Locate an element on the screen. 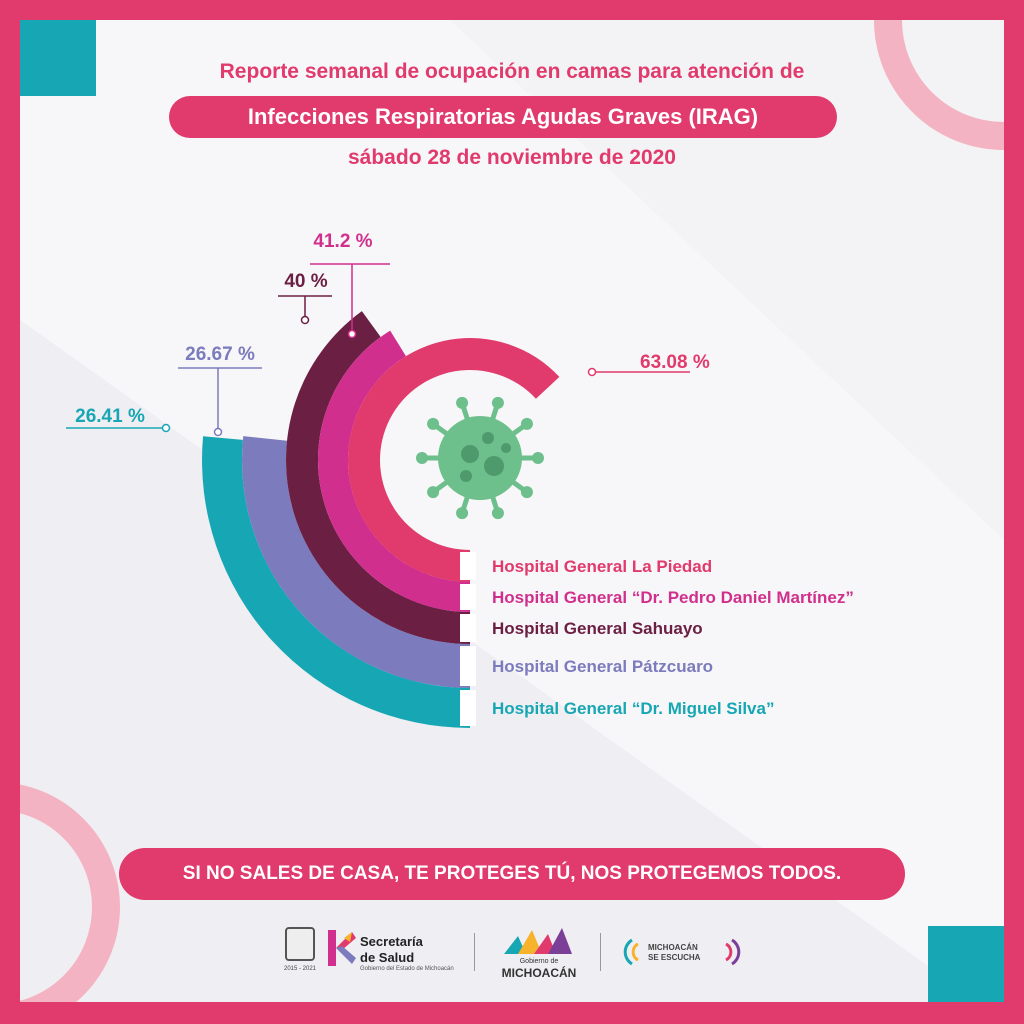 This screenshot has width=1024, height=1024. legend-label: Hospital General “Dr. Miguel Silva” is located at coordinates (633, 708).